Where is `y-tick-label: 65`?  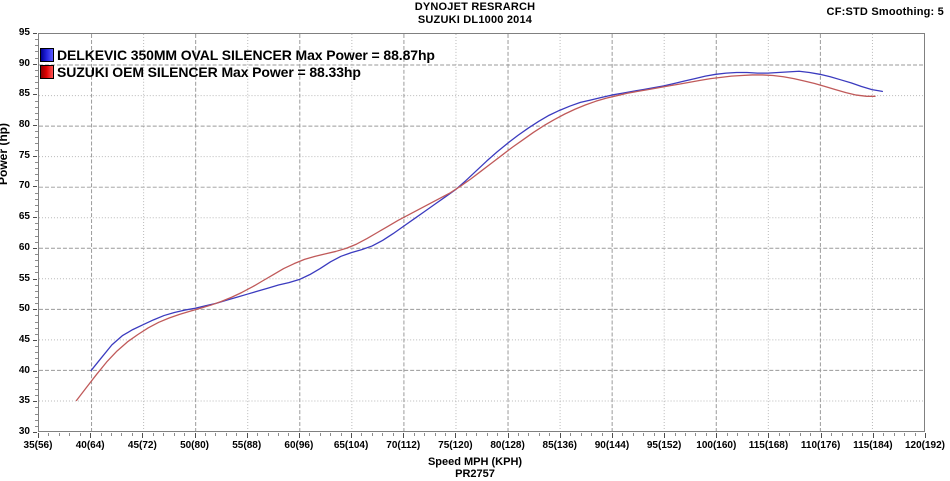 y-tick-label: 65 is located at coordinates (24, 217).